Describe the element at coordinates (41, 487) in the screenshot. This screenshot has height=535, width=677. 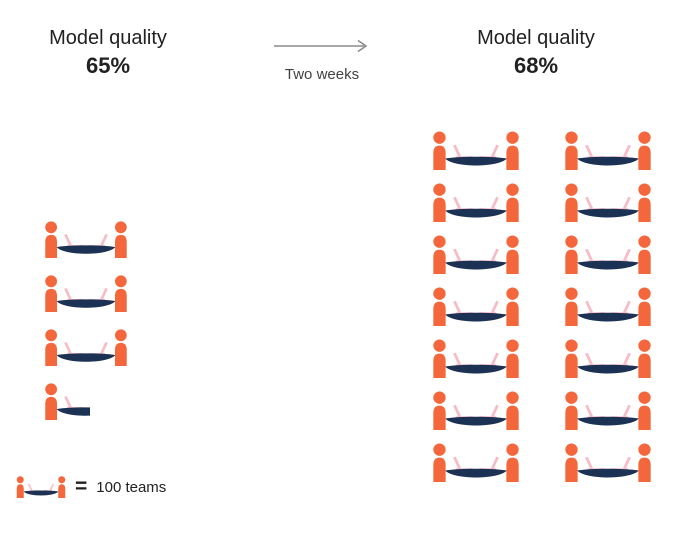
I see `legend-team-icon` at that location.